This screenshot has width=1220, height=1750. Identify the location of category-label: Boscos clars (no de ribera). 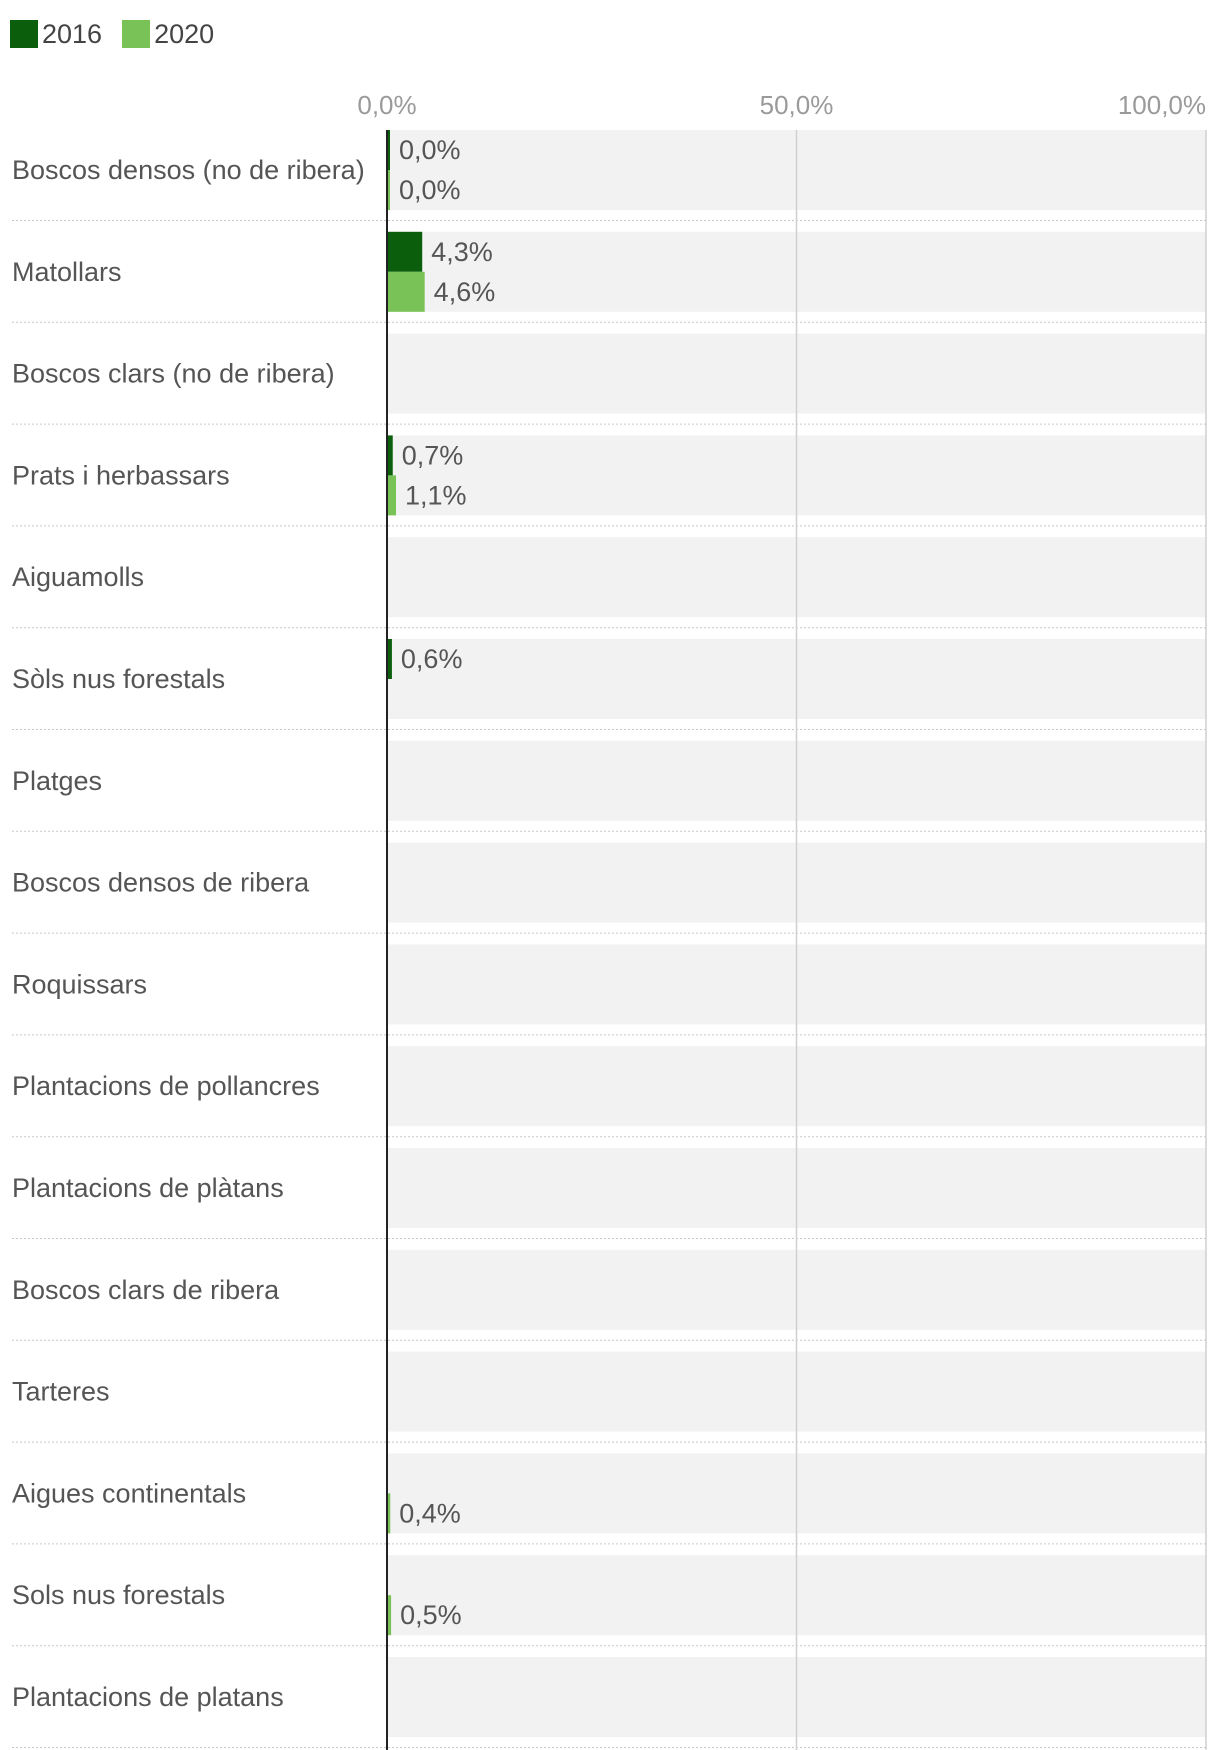
(173, 374).